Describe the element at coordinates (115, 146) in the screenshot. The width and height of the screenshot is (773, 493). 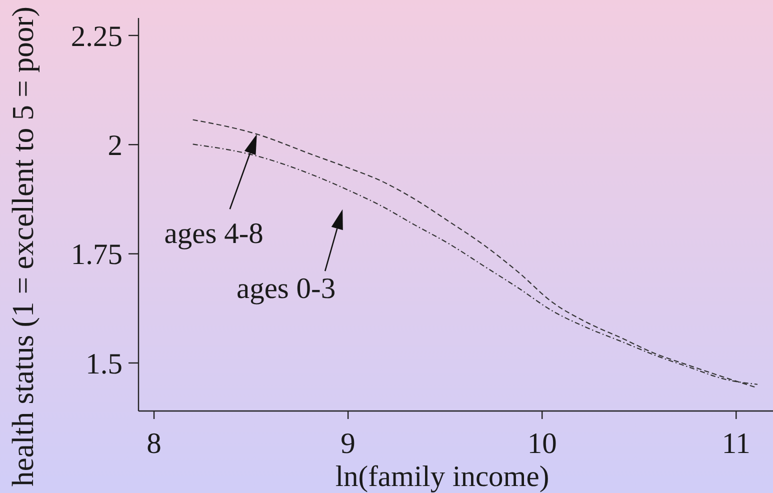
I see `y-tick-label: 2` at that location.